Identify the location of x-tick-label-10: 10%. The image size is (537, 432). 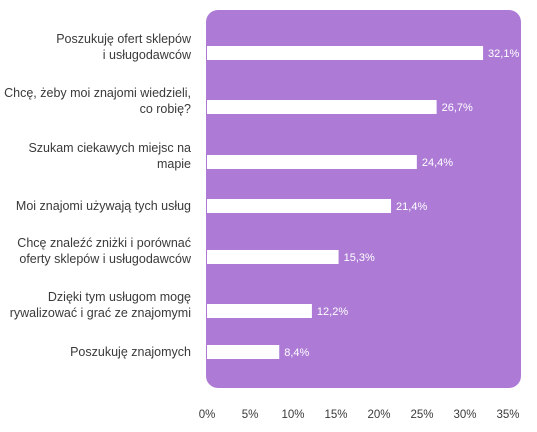
(292, 415).